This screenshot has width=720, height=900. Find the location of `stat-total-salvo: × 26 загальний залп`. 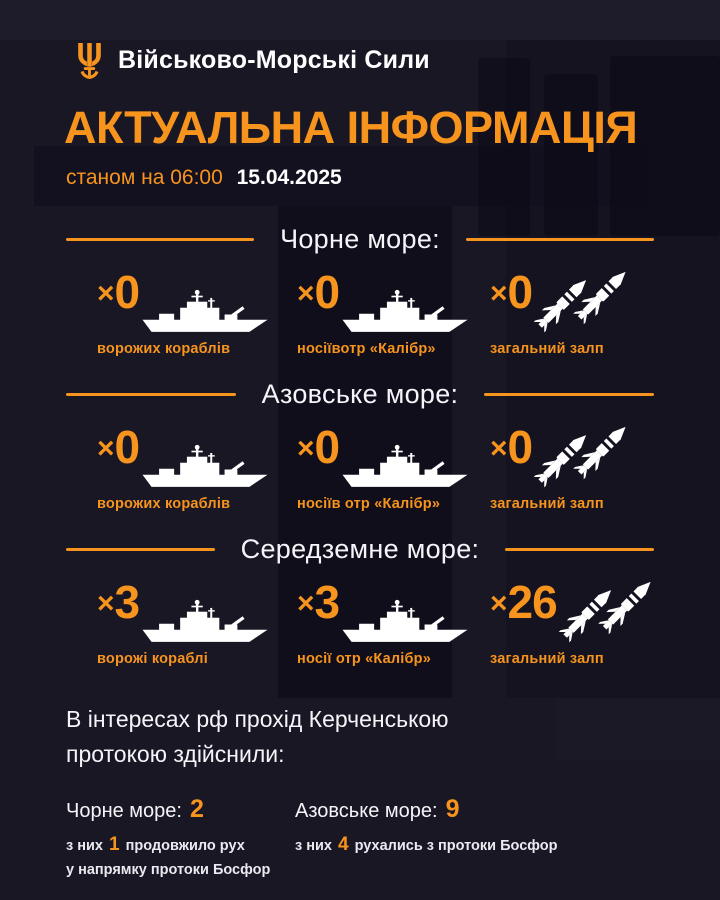

stat-total-salvo: × 26 загальний залп is located at coordinates (560, 620).